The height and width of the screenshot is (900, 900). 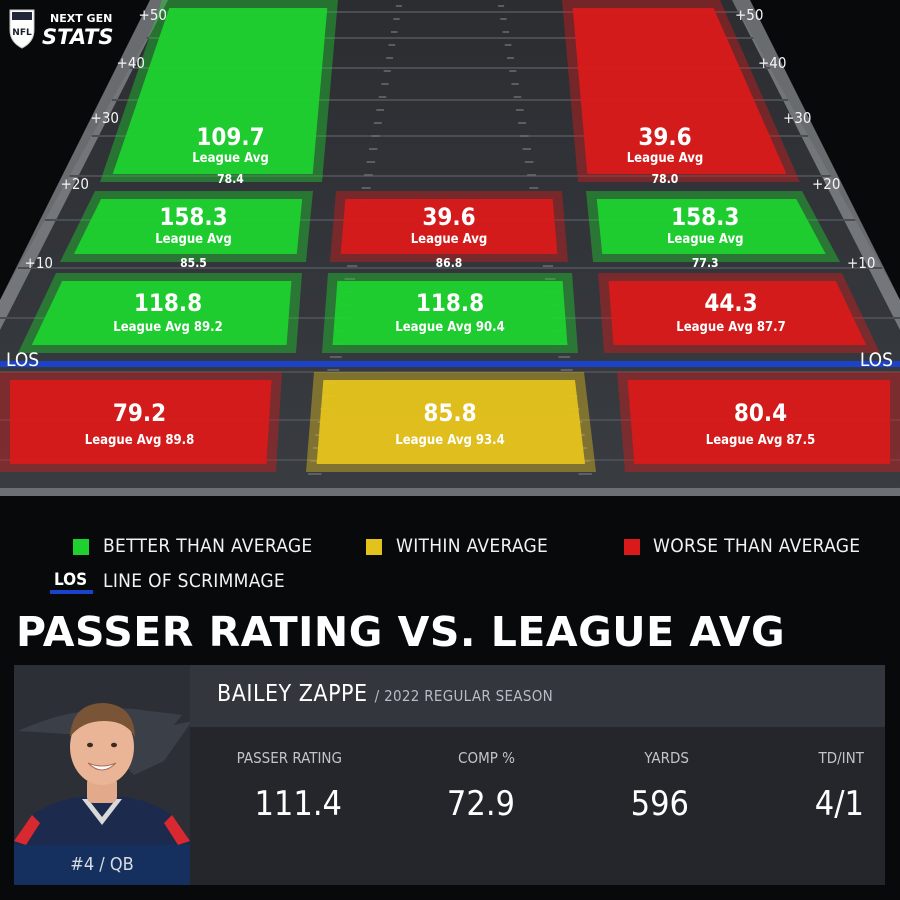 What do you see at coordinates (131, 63) in the screenshot?
I see `yard-mark-left-40: +40` at bounding box center [131, 63].